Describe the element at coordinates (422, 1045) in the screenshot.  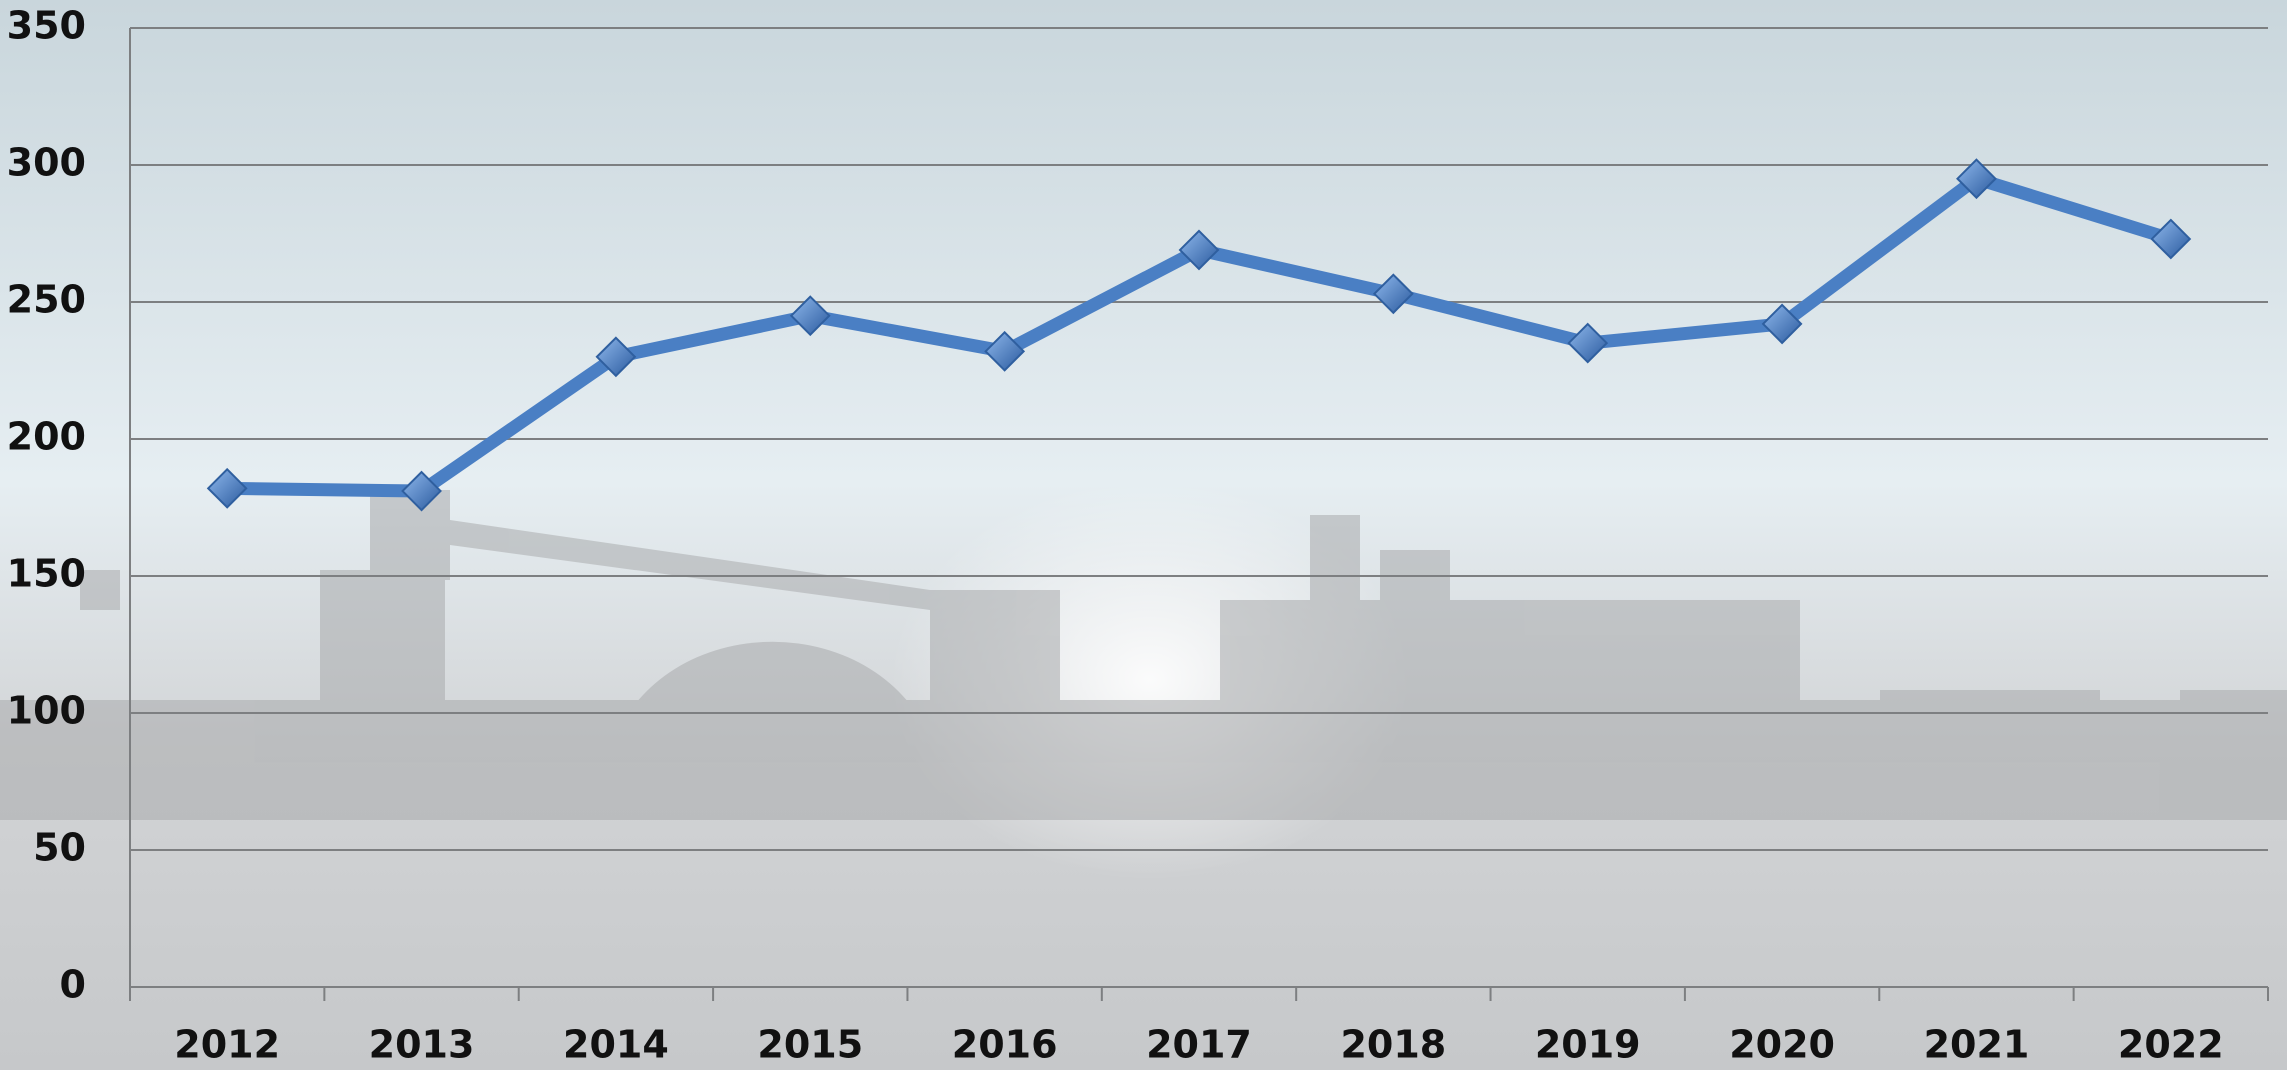
I see `x-tick-label: 2013` at that location.